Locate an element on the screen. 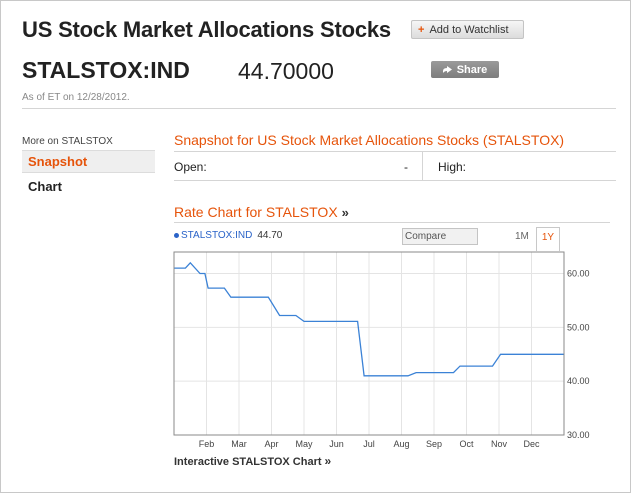  snapshot-divider is located at coordinates (422, 166).